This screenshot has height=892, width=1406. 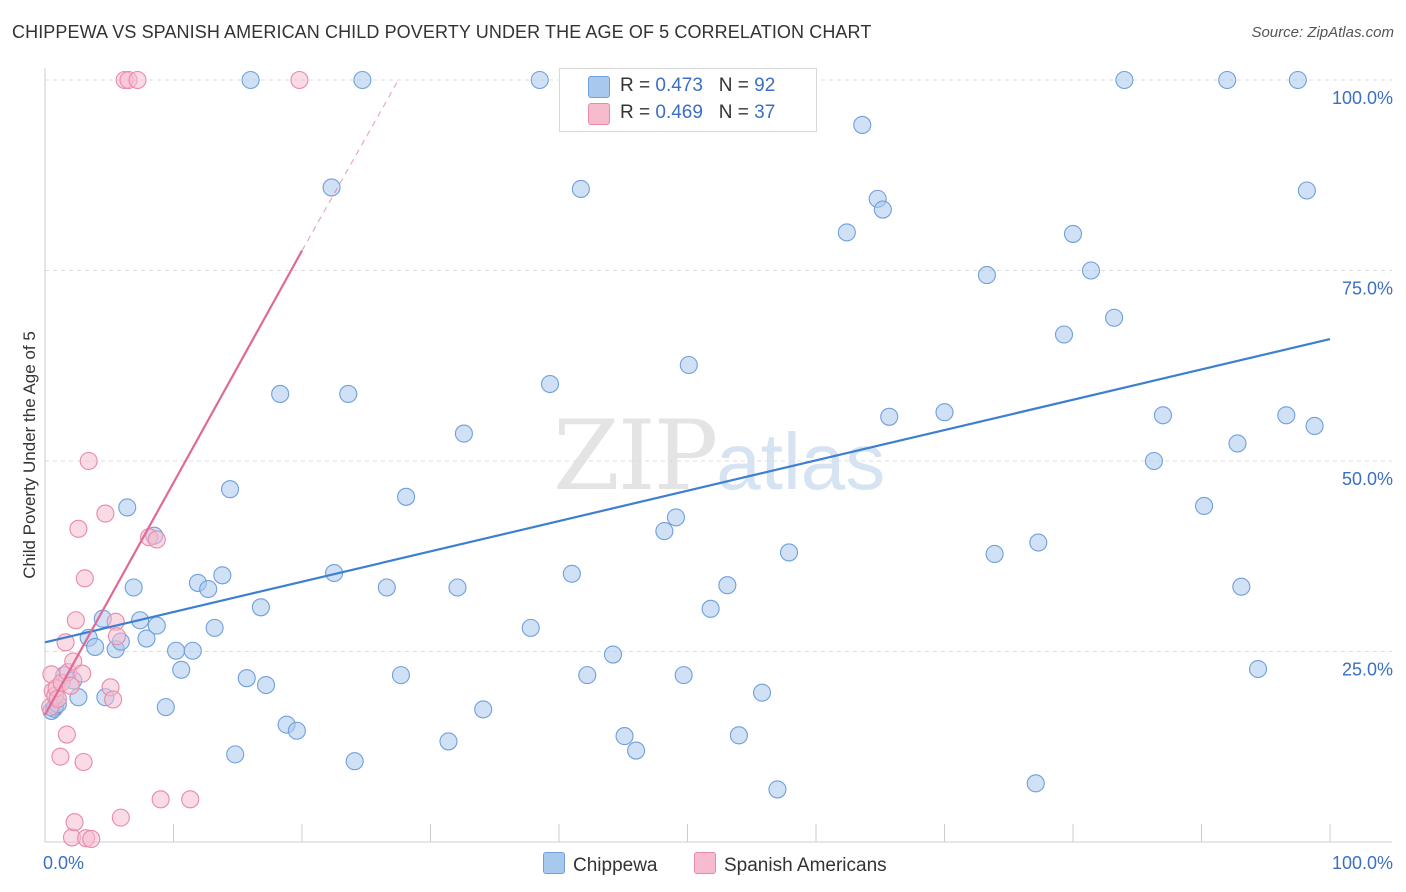 I want to click on bottom-legend-chippewa: Chippewa, so click(x=600, y=864).